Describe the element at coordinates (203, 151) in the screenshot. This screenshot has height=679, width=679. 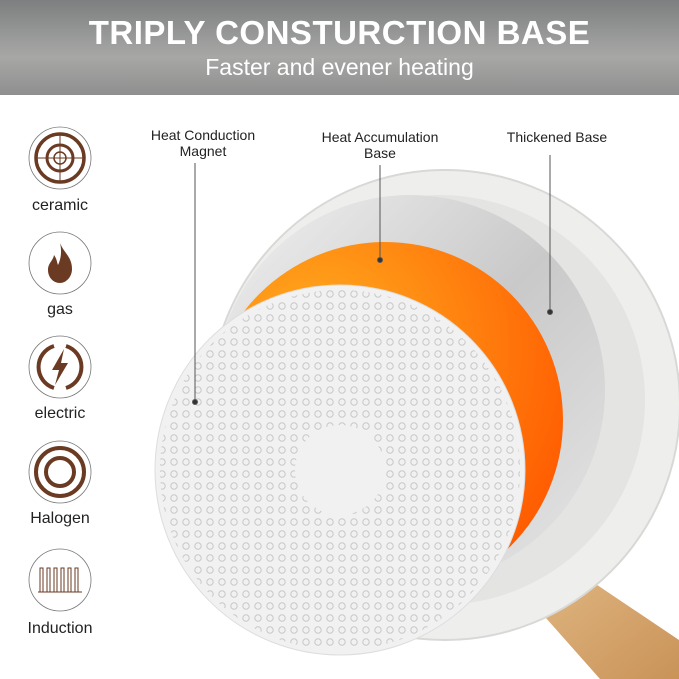
I see `callout-line: Magnet` at that location.